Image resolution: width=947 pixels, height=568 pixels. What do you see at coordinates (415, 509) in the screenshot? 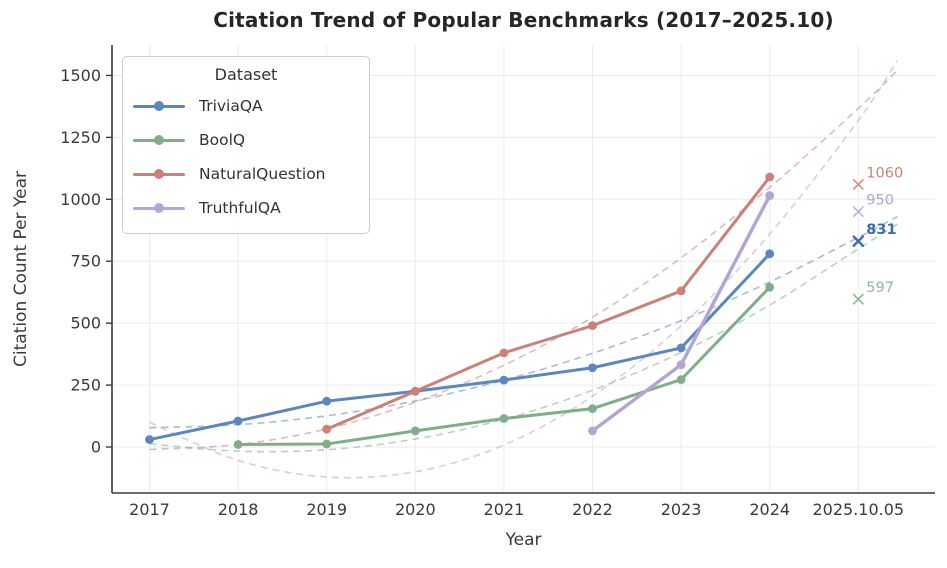
I see `x-tick-label: 2020` at bounding box center [415, 509].